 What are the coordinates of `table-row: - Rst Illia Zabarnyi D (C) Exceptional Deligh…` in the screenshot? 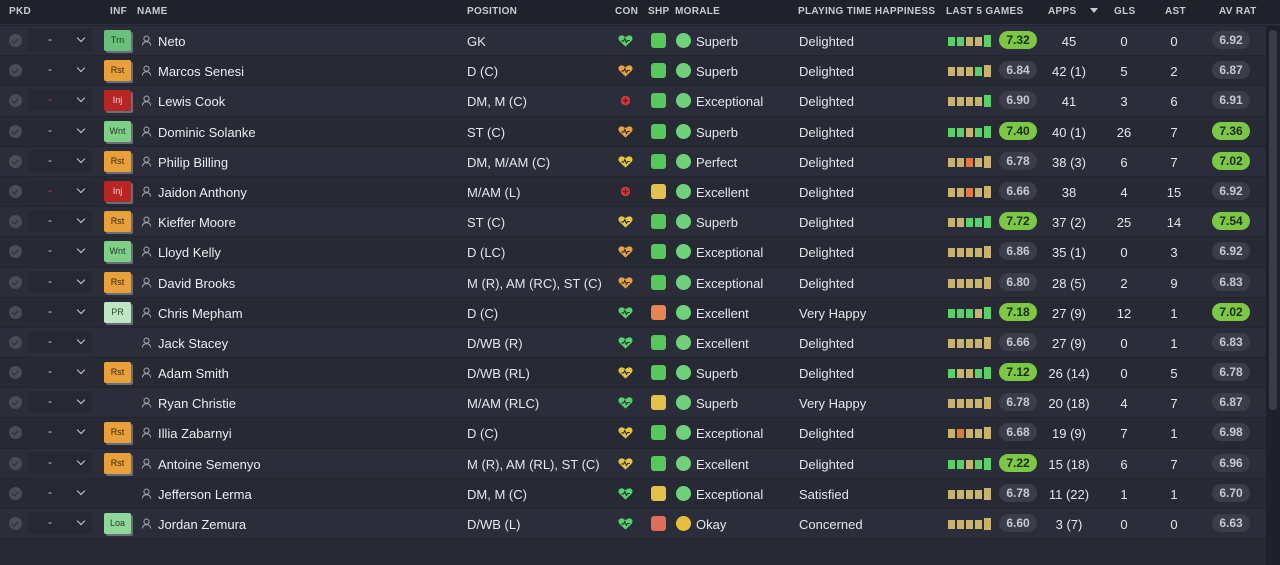 It's located at (633, 433).